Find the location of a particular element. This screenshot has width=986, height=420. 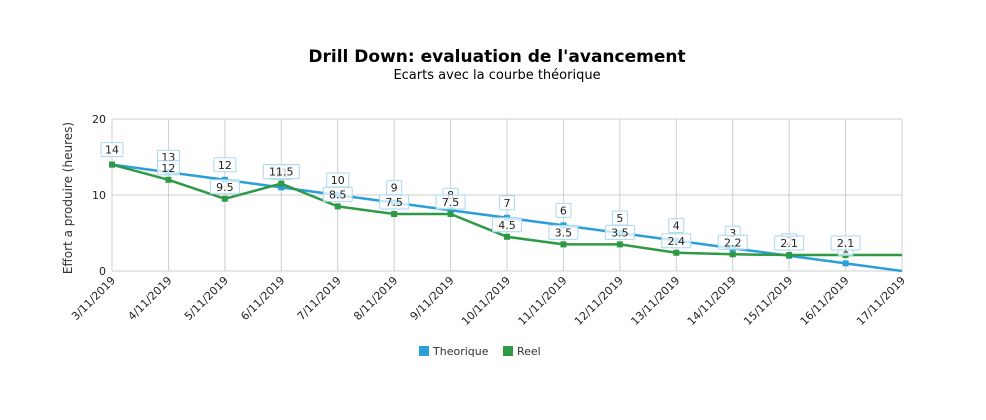

data-label-reel: 11.5 is located at coordinates (281, 172).